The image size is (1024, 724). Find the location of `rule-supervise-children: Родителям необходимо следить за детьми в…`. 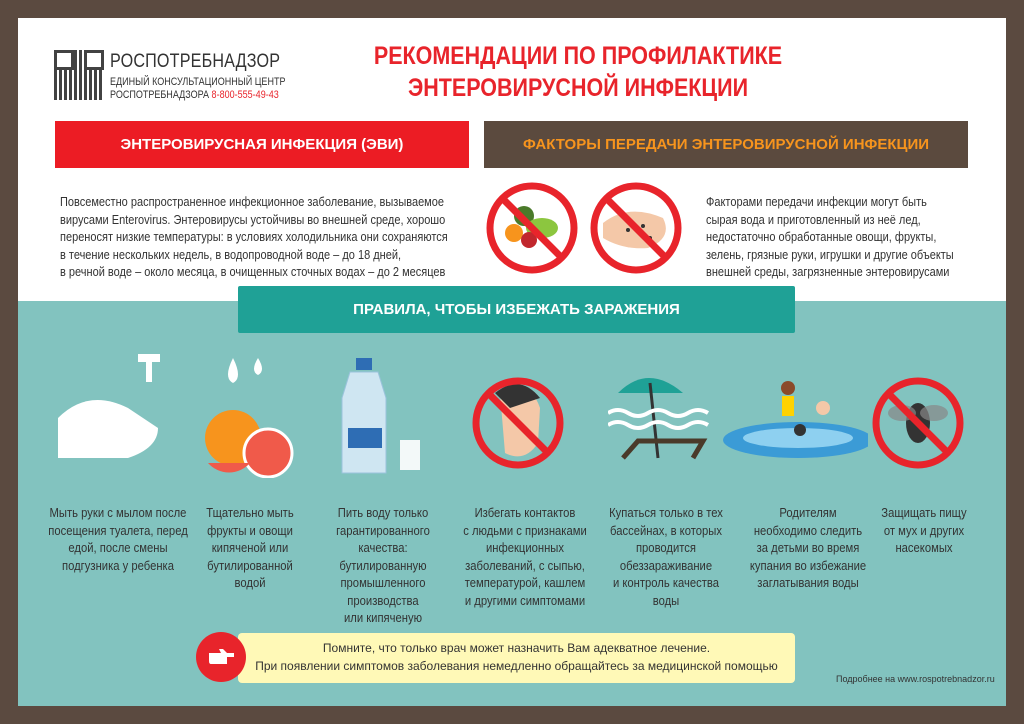

rule-supervise-children: Родителям необходимо следить за детьми в… is located at coordinates (808, 548).